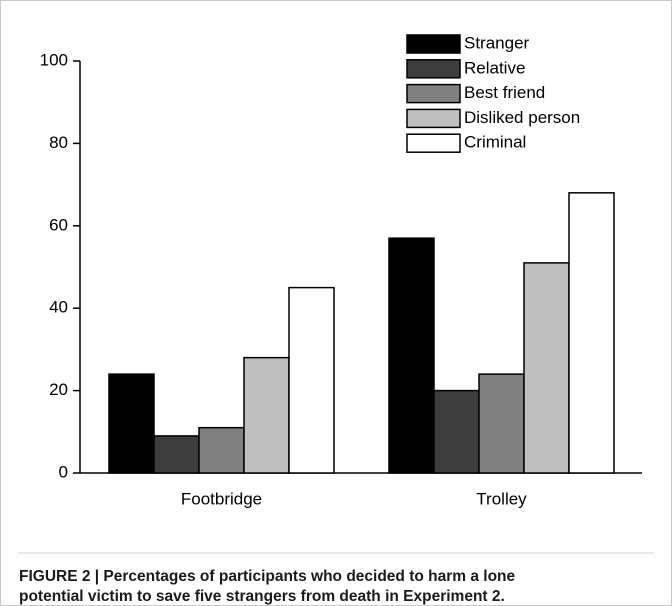  Describe the element at coordinates (221, 498) in the screenshot. I see `x-tick-label: Footbridge` at that location.